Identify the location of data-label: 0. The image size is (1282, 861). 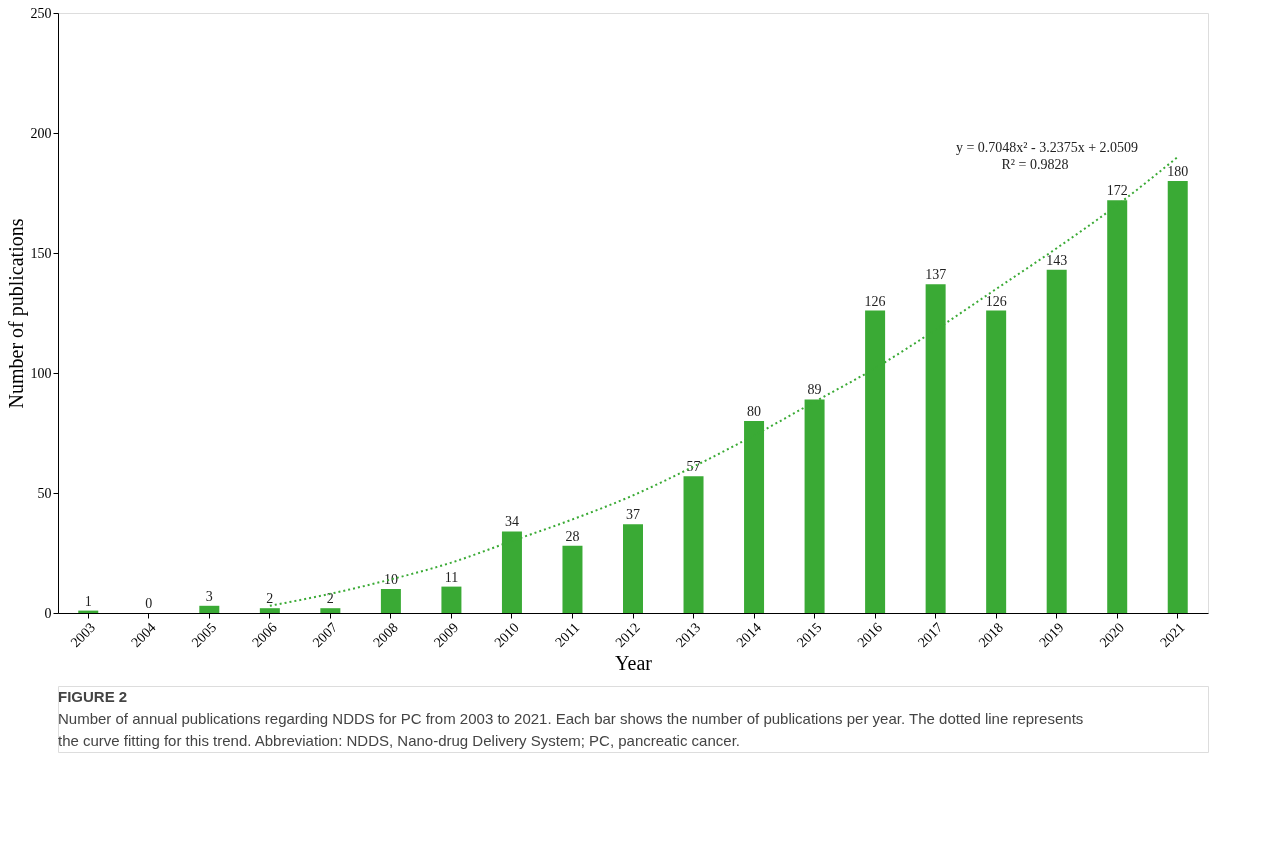
(149, 603).